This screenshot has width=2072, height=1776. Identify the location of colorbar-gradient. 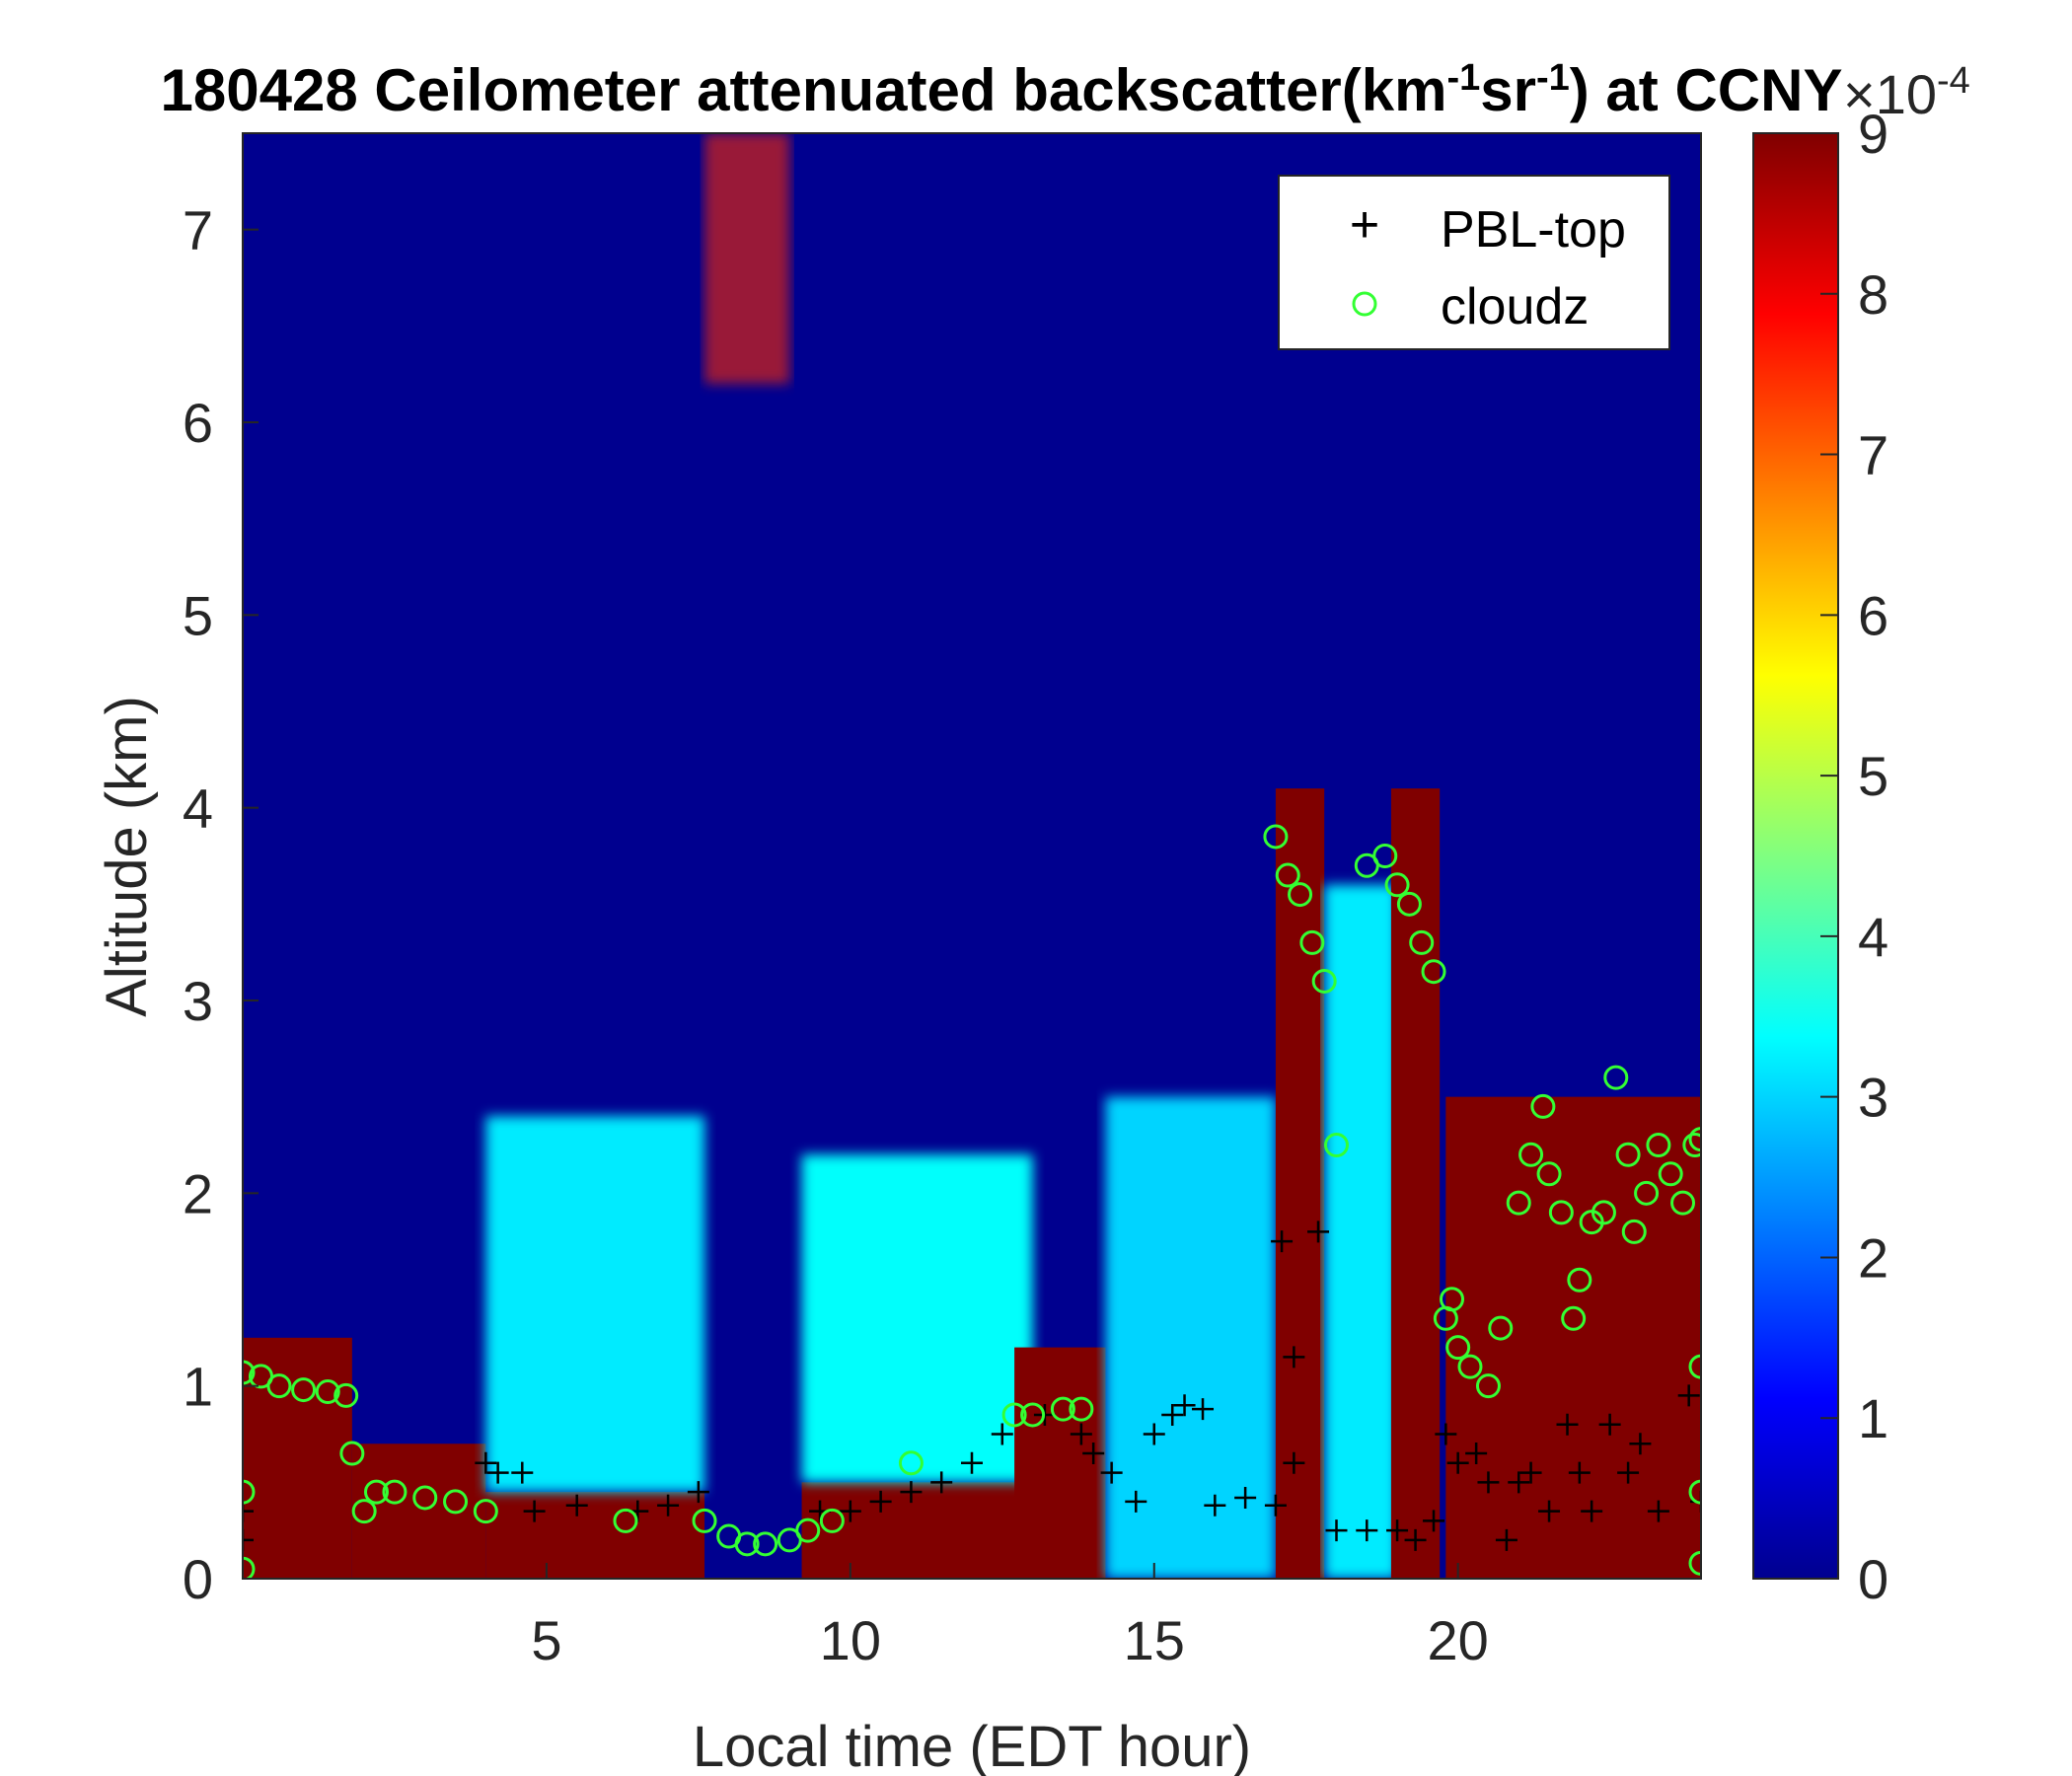
(1796, 856).